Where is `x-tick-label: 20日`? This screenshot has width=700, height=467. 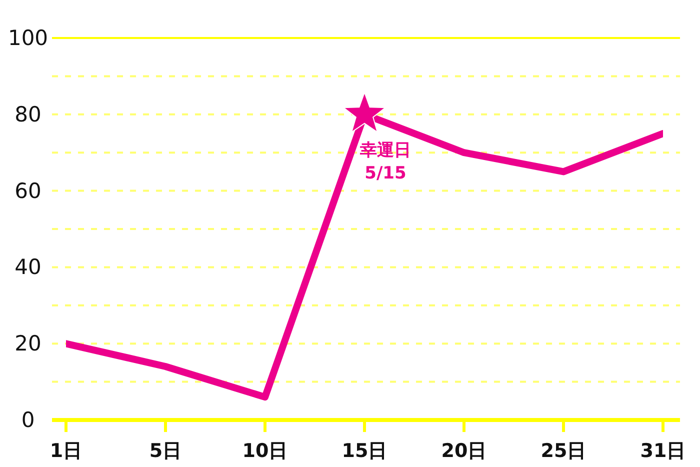 x-tick-label: 20日 is located at coordinates (464, 451).